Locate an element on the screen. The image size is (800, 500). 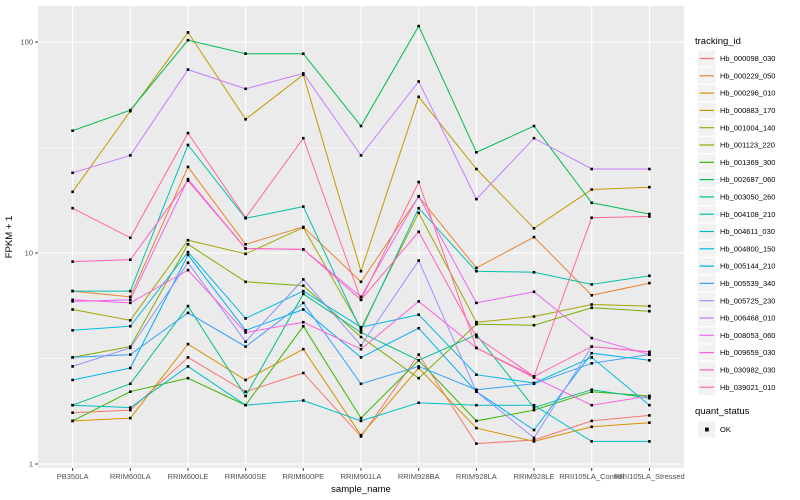
y-tick-label: 100 is located at coordinates (26, 42).